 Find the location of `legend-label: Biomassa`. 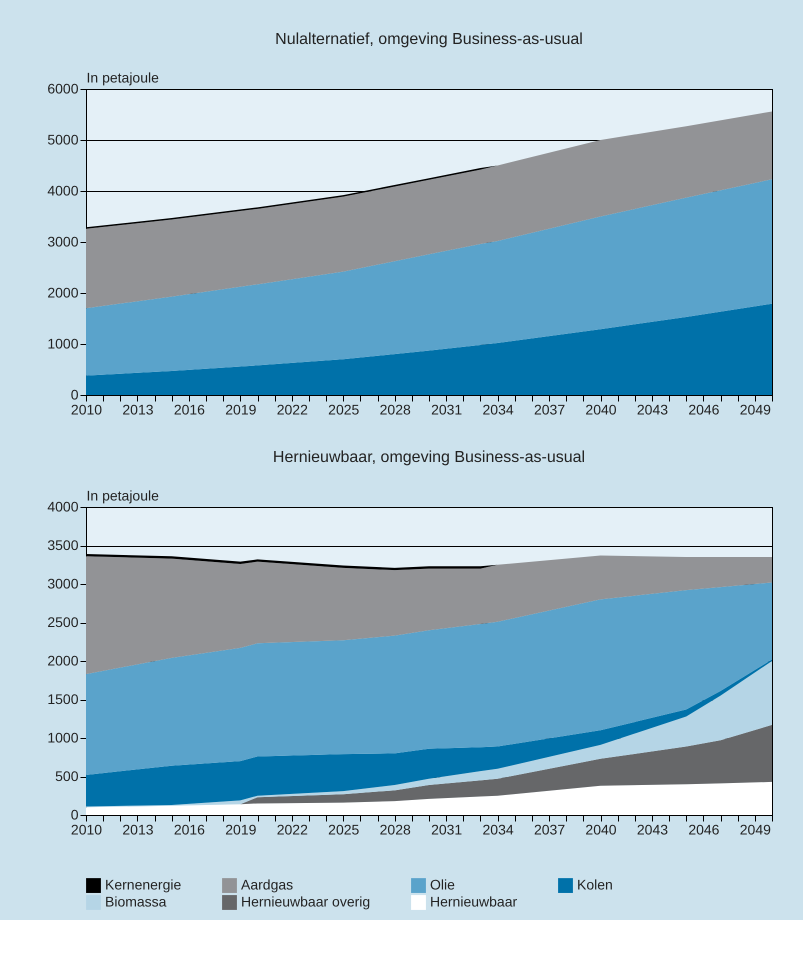

legend-label: Biomassa is located at coordinates (136, 902).